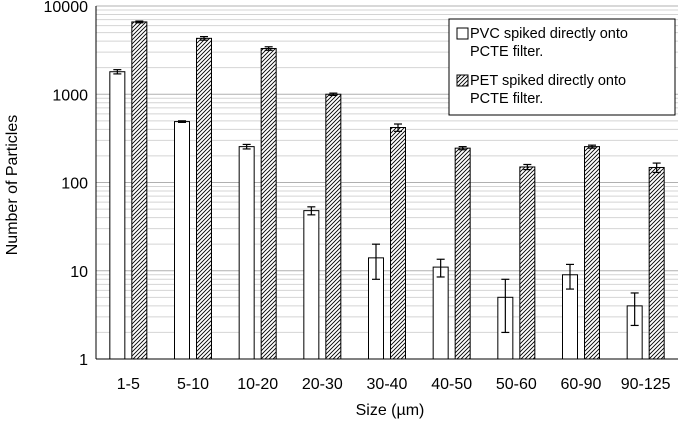  I want to click on legend-swatch-pvc, so click(462, 33).